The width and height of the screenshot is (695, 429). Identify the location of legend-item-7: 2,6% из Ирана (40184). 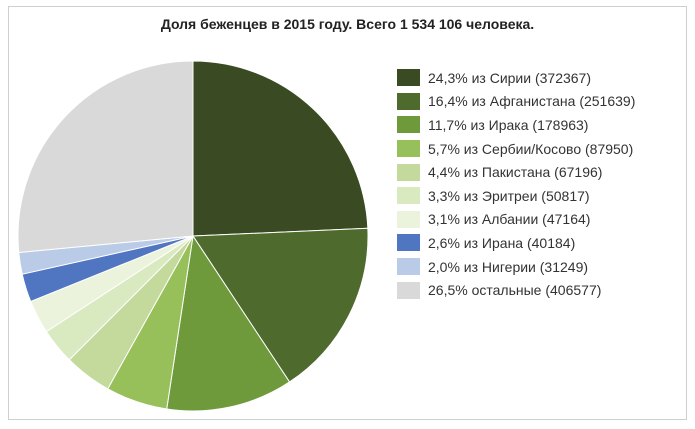
(516, 243).